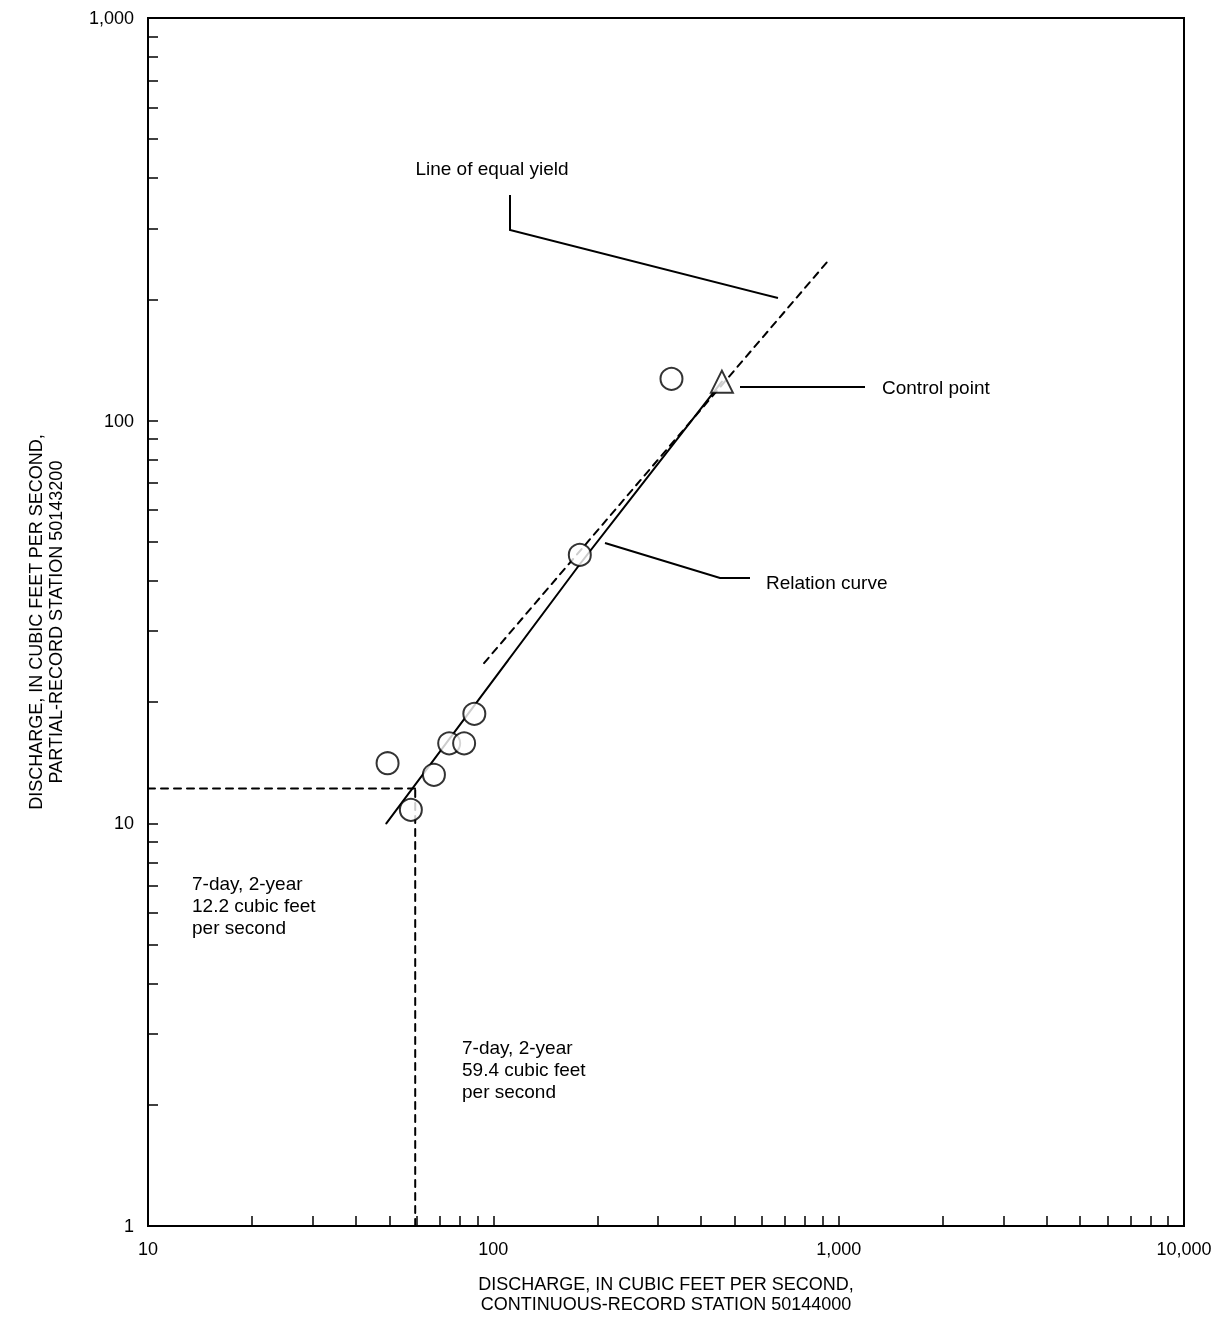 The image size is (1224, 1327). Describe the element at coordinates (524, 1069) in the screenshot. I see `annotation: 7-day, 2-year 59.4 cubic feet per second` at that location.